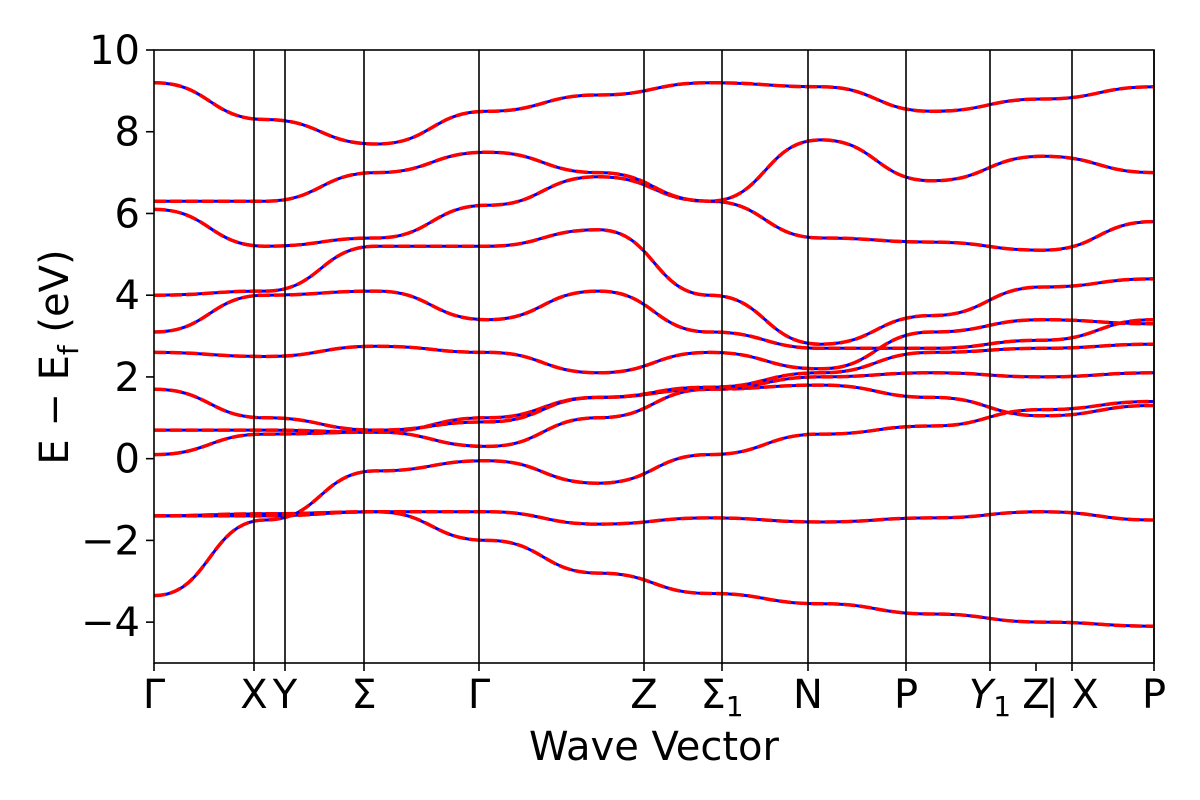 The width and height of the screenshot is (1200, 800). Describe the element at coordinates (654, 747) in the screenshot. I see `x-axis-label: Wave Vector` at that location.